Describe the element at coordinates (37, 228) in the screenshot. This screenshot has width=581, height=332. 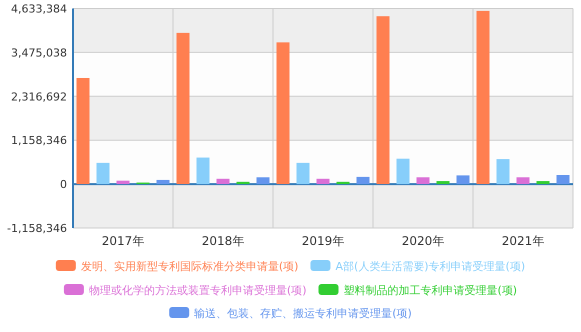
I see `y-tick-label: -1,158,346` at that location.